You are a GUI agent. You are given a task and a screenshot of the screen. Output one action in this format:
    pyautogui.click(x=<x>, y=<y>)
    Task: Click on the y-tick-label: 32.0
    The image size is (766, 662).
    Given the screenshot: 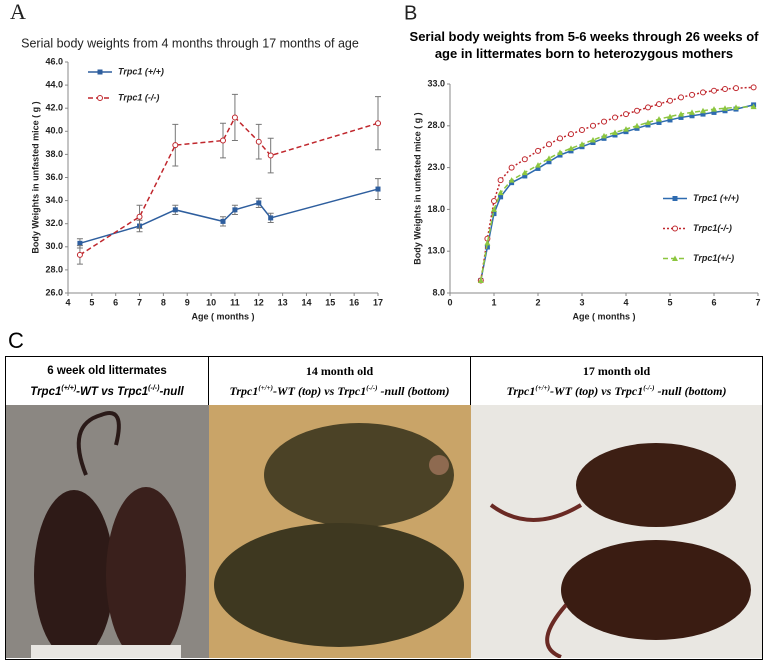 What is the action you would take?
    pyautogui.click(x=54, y=223)
    